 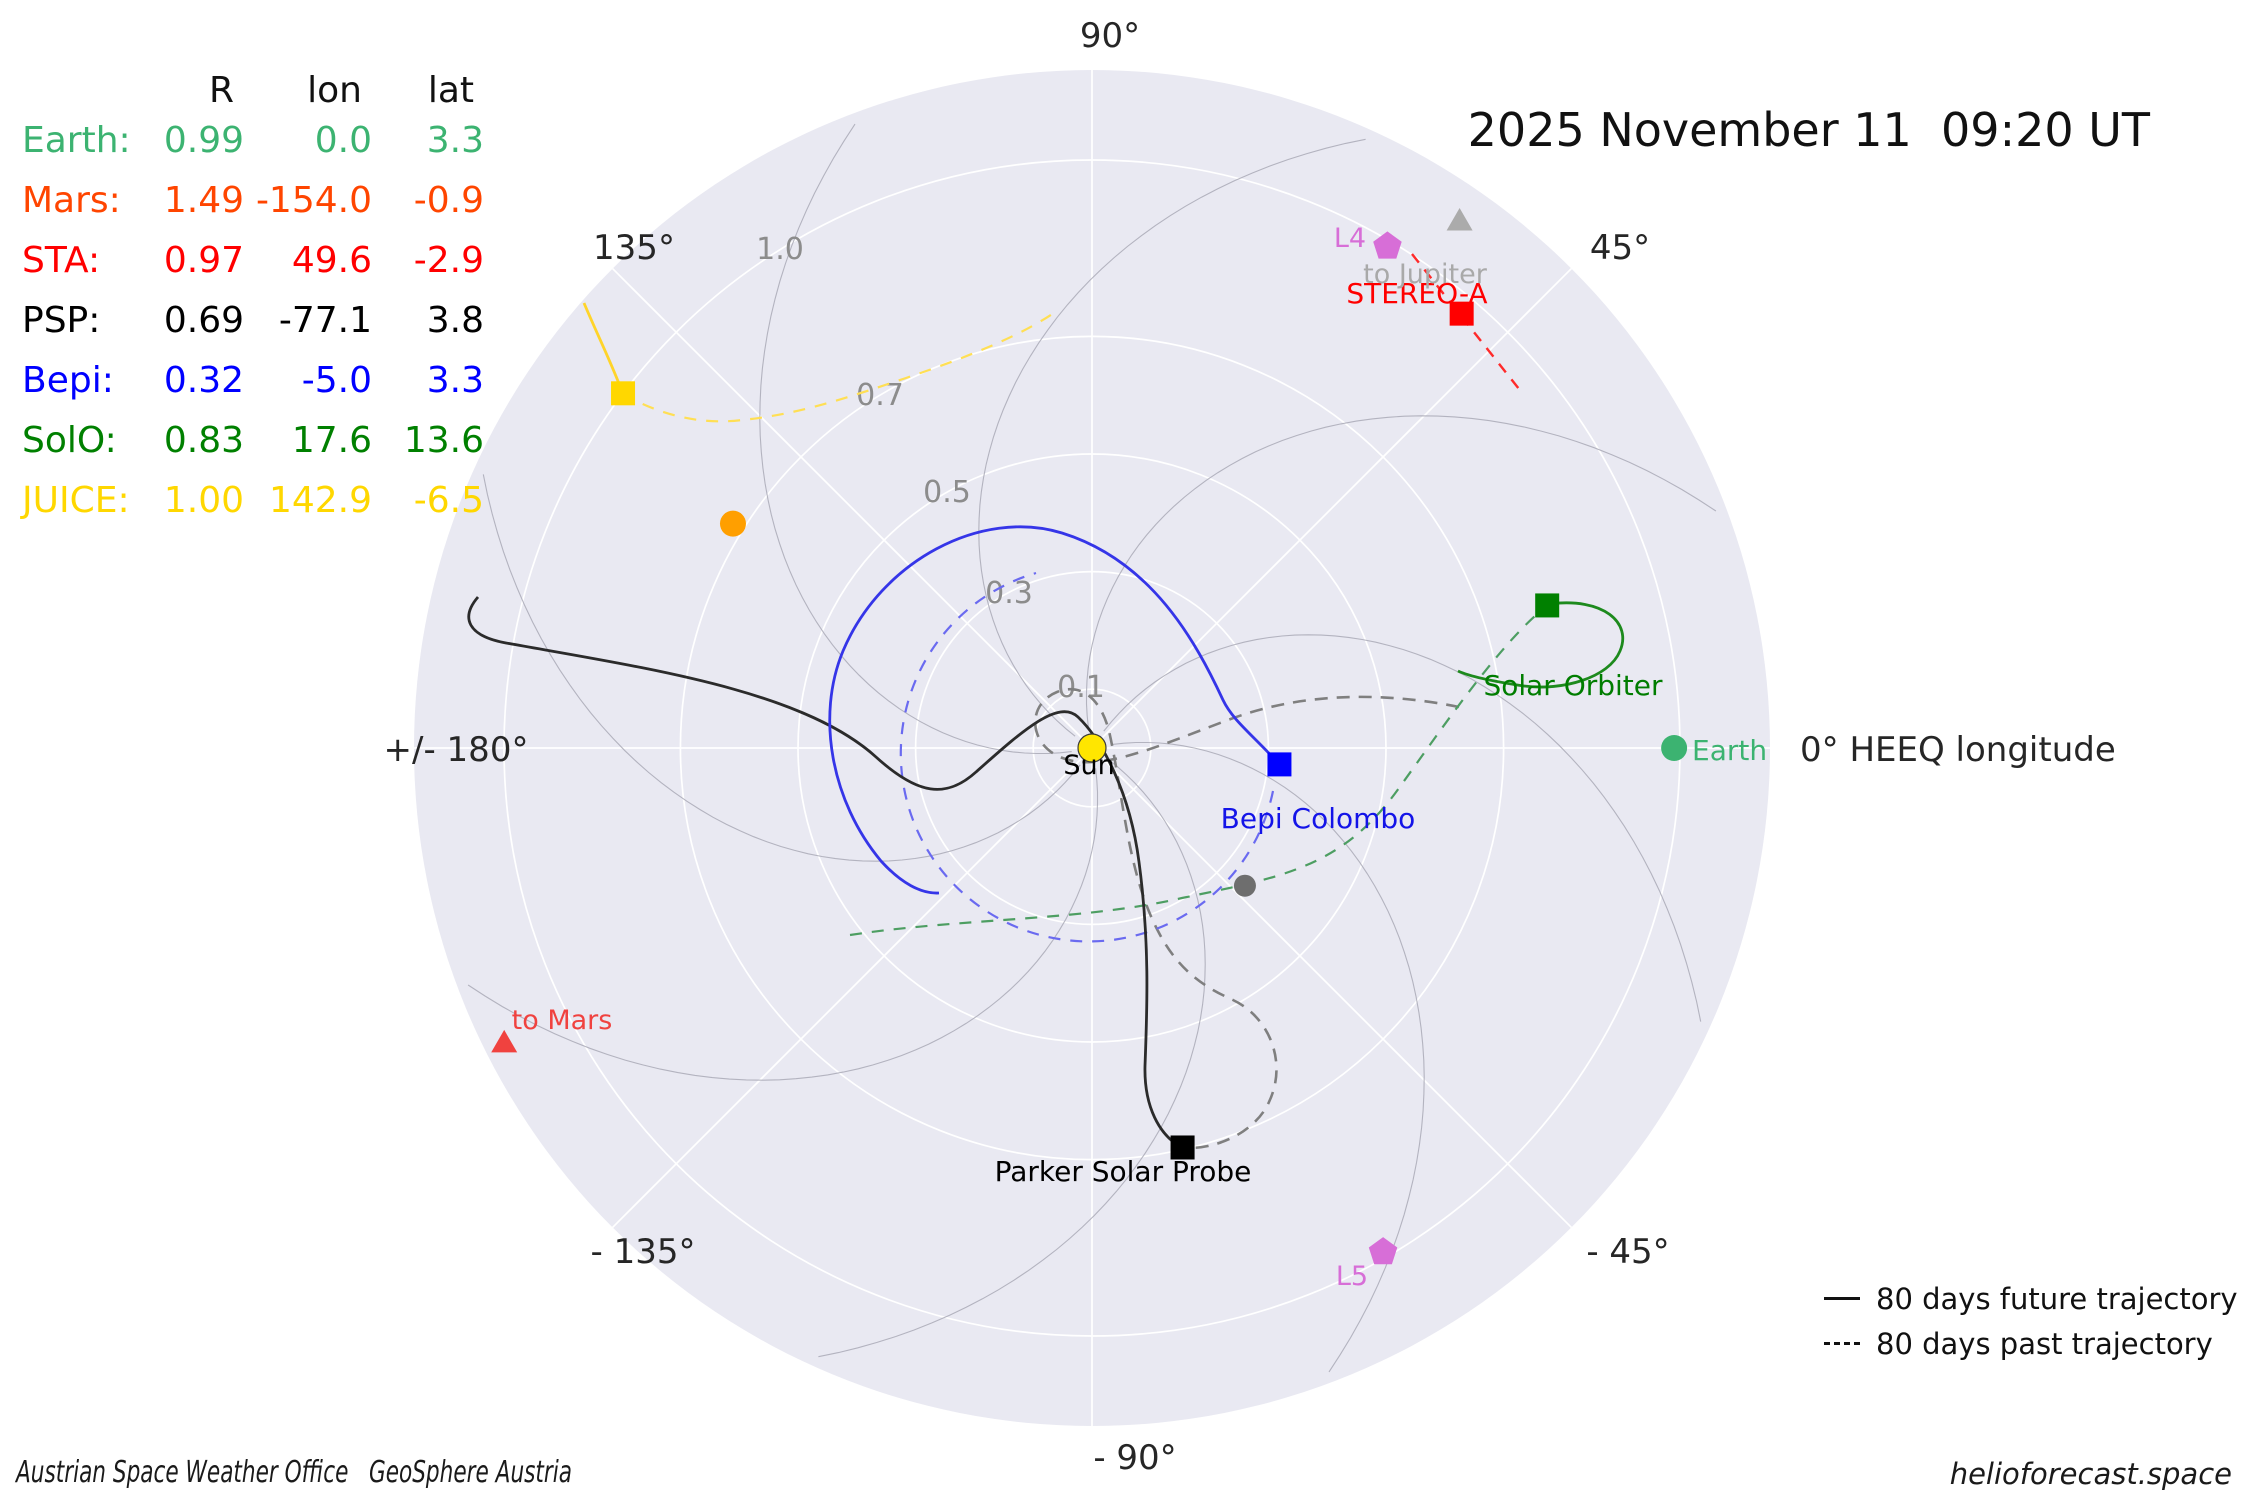 I want to click on angle-tick-label: +/- 180°, so click(x=456, y=750).